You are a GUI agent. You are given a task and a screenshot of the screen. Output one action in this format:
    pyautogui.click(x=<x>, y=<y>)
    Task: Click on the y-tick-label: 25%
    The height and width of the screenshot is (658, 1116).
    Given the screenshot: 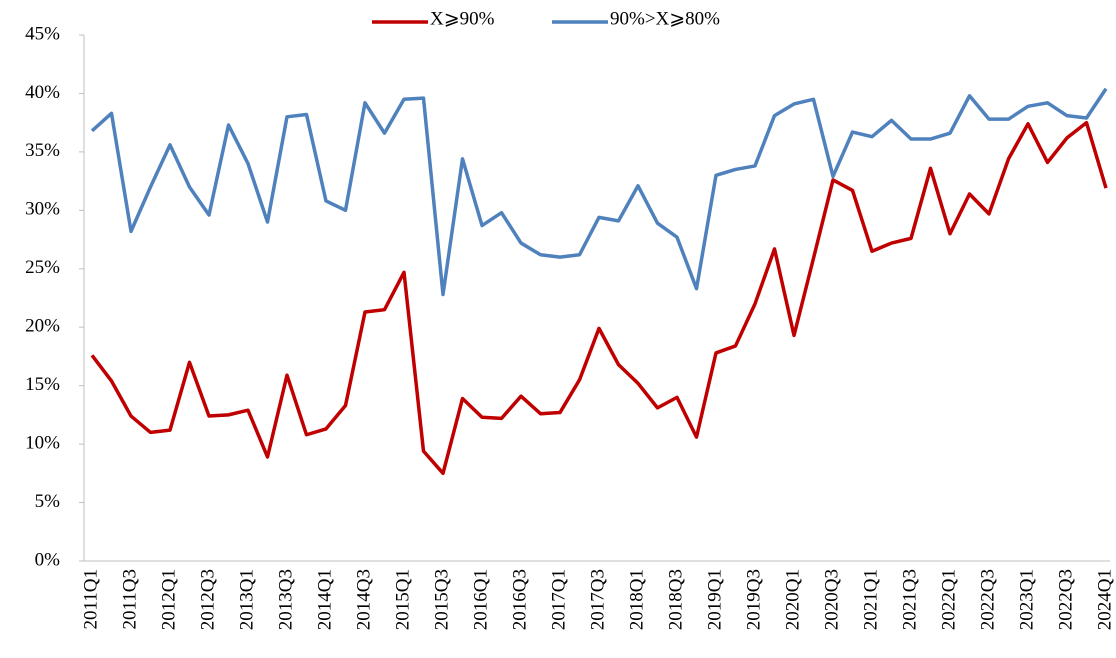 What is the action you would take?
    pyautogui.click(x=42, y=267)
    